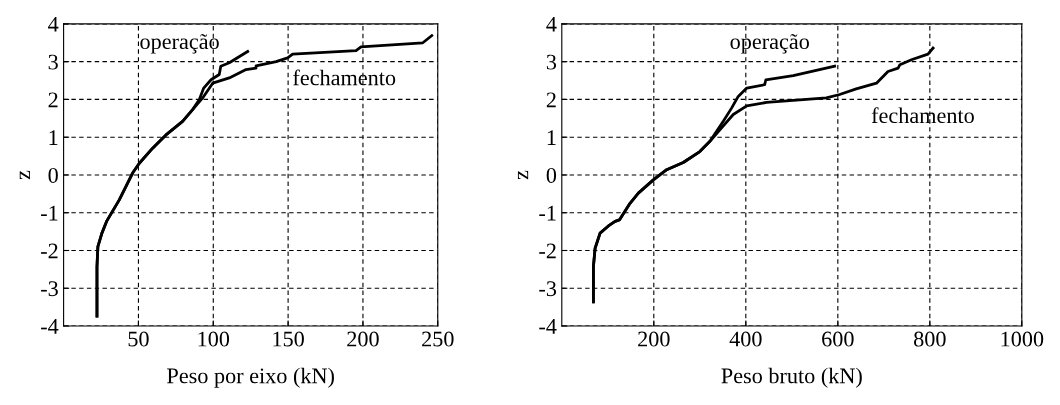 The width and height of the screenshot is (1060, 405). Describe the element at coordinates (791, 377) in the screenshot. I see `x-axis-title: Peso bruto (kN)` at that location.